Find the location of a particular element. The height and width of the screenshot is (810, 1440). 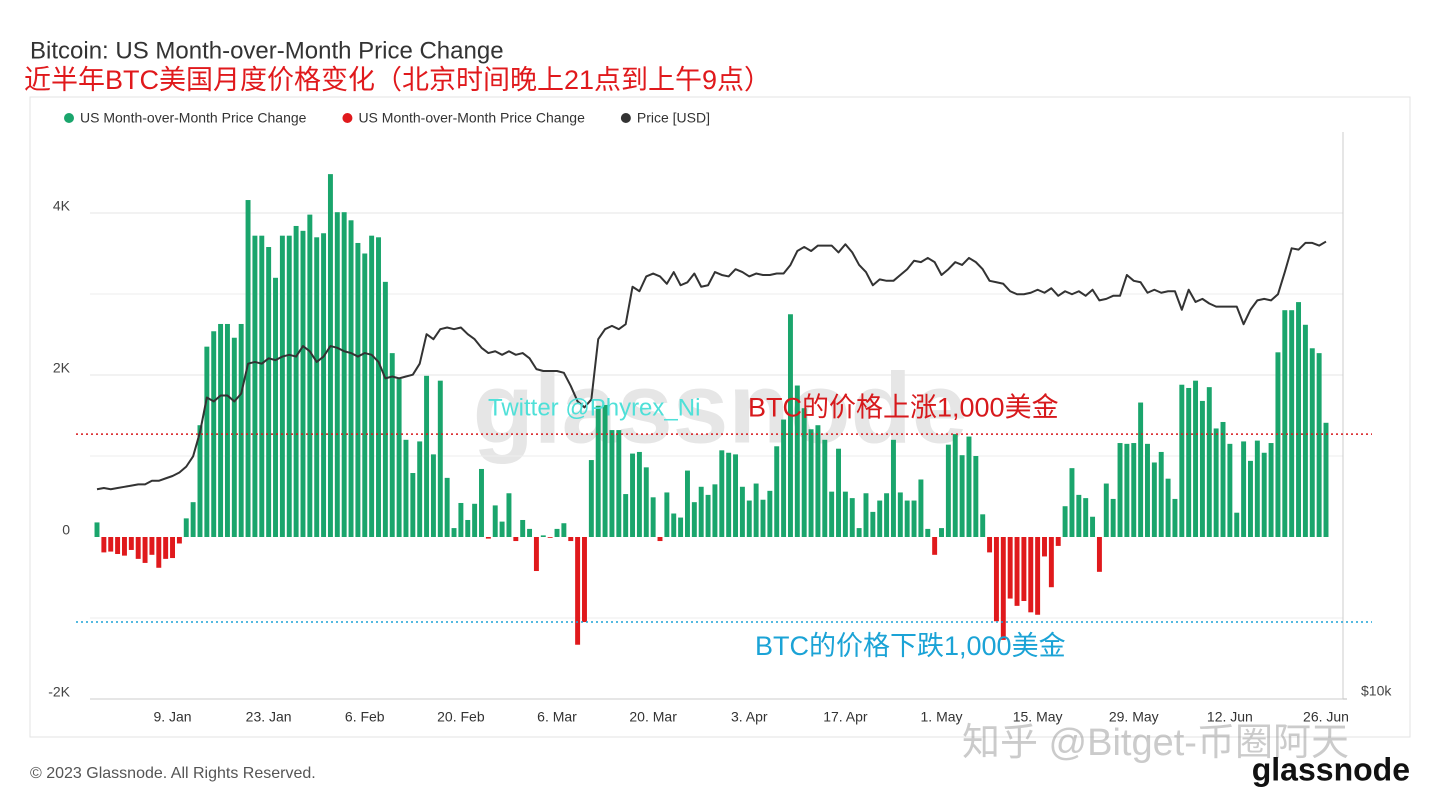

chart-subtitle: 近半年BTC美国月度价格变化（北京时间晚上21点到上午9点） is located at coordinates (397, 80).